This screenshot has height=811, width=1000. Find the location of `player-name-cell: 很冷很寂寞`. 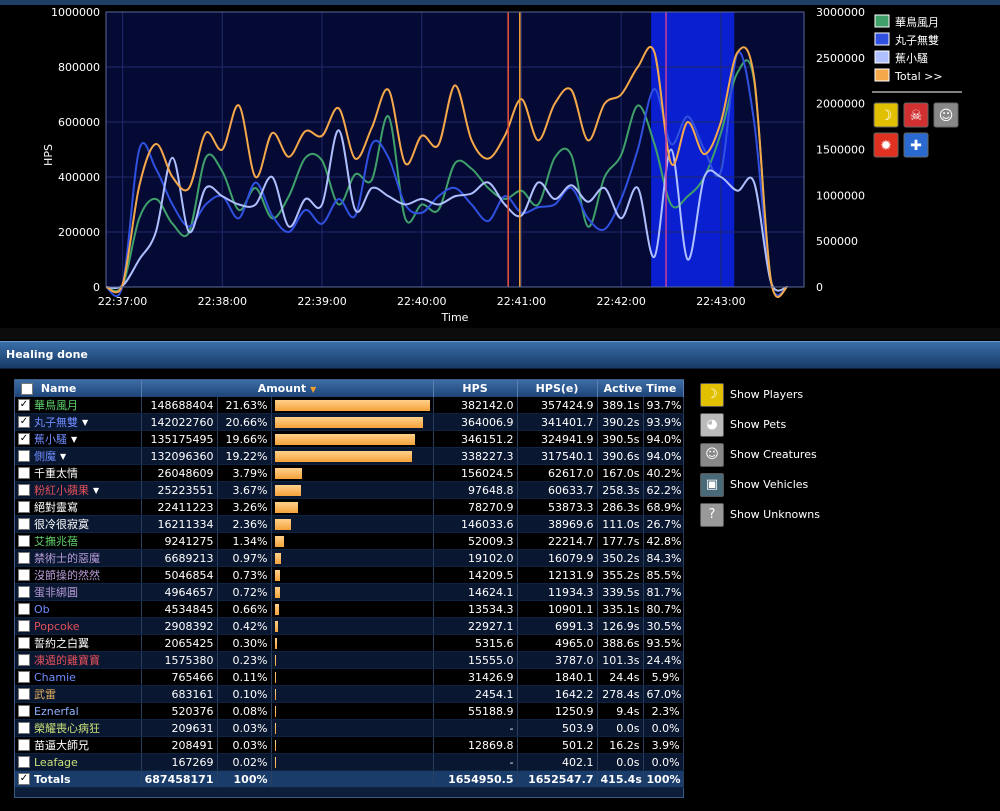

player-name-cell: 很冷很寂寞 is located at coordinates (78, 524).